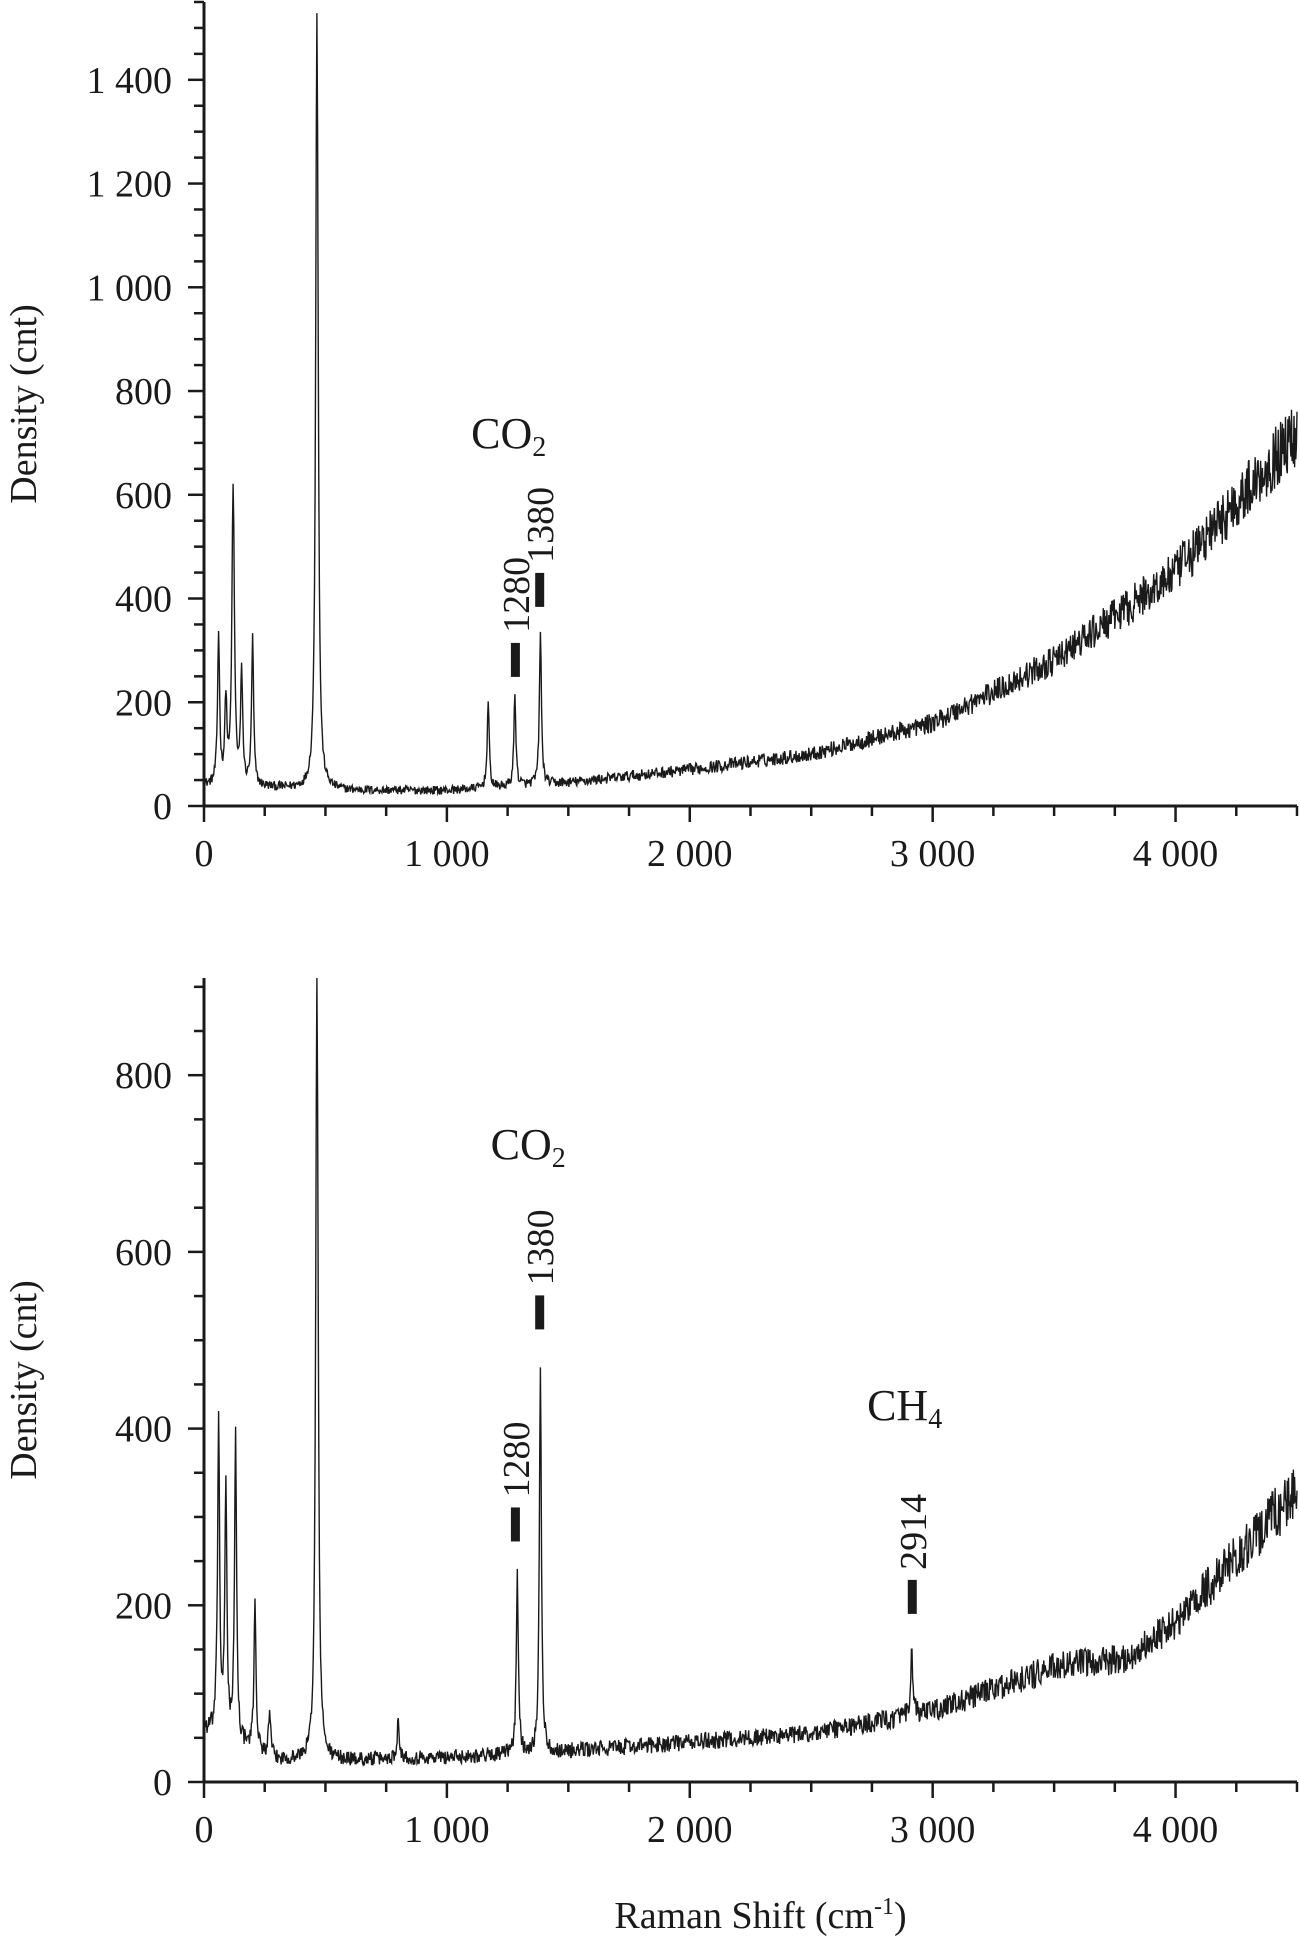  I want to click on species-label: CH4, so click(904, 1408).